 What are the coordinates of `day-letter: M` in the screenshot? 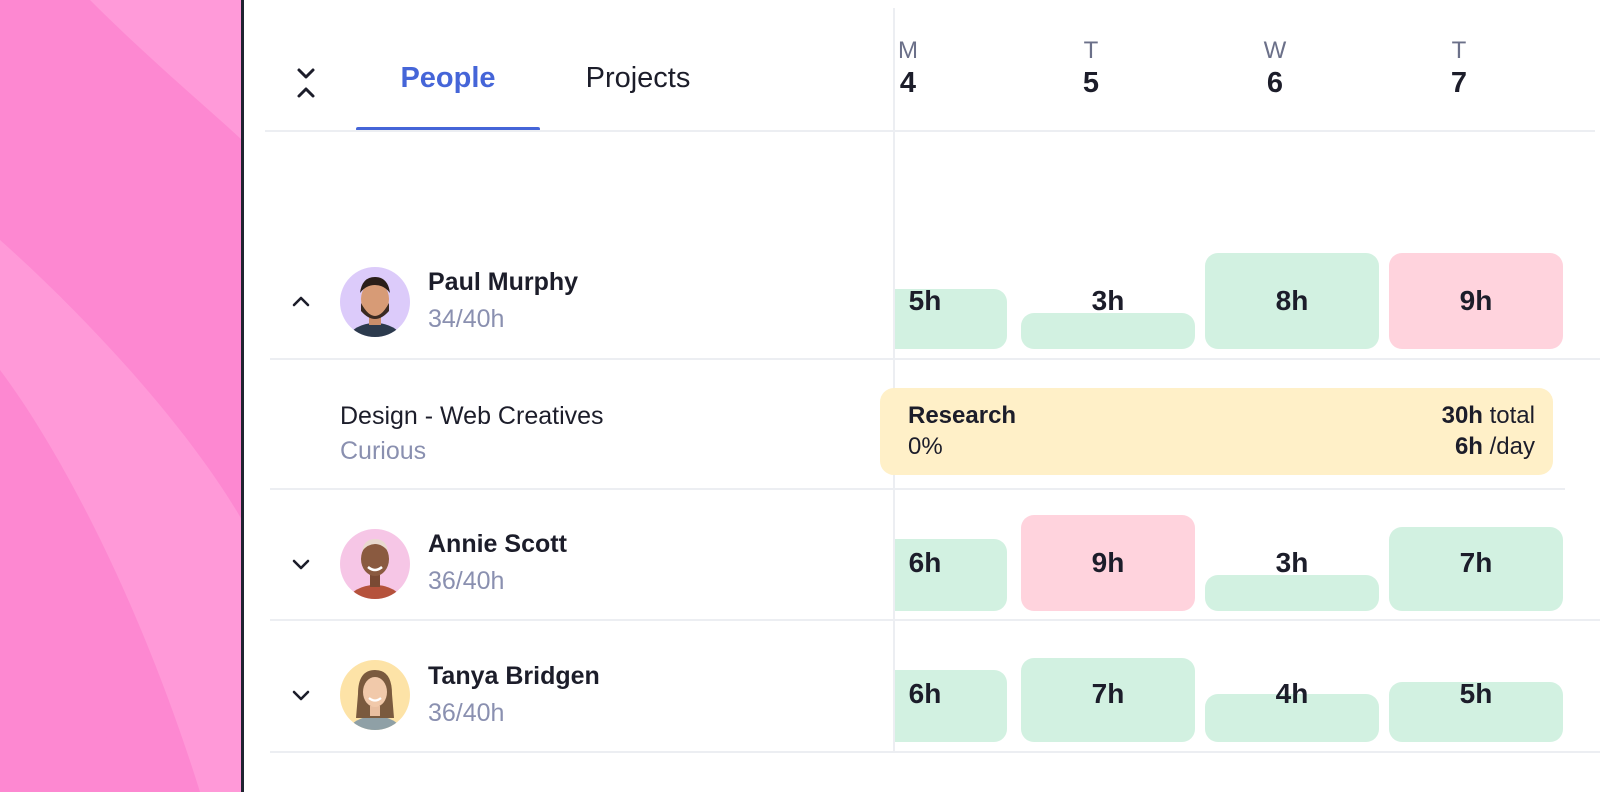 It's located at (908, 50).